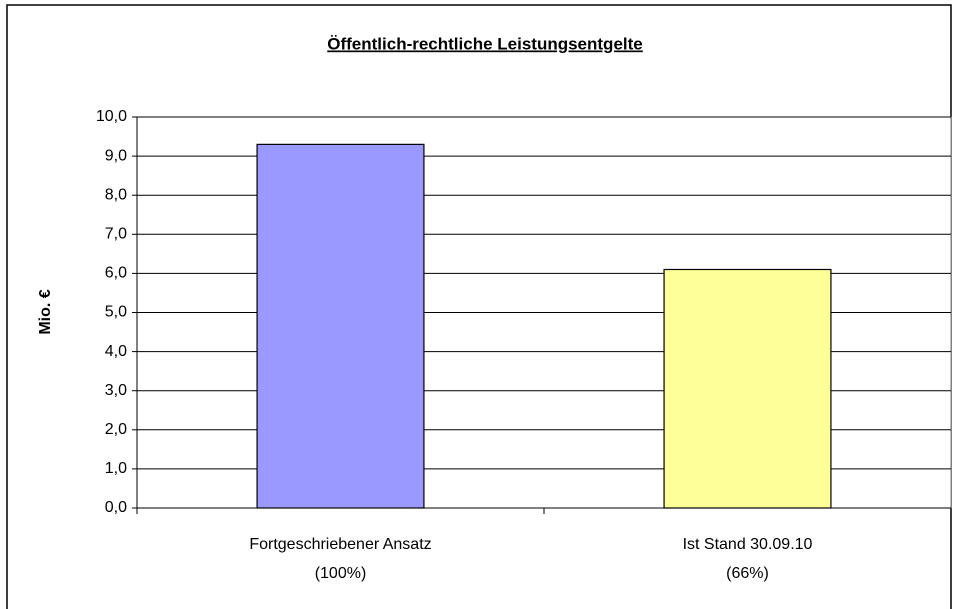 The width and height of the screenshot is (958, 609). I want to click on y-tick-label: 10,0, so click(111, 116).